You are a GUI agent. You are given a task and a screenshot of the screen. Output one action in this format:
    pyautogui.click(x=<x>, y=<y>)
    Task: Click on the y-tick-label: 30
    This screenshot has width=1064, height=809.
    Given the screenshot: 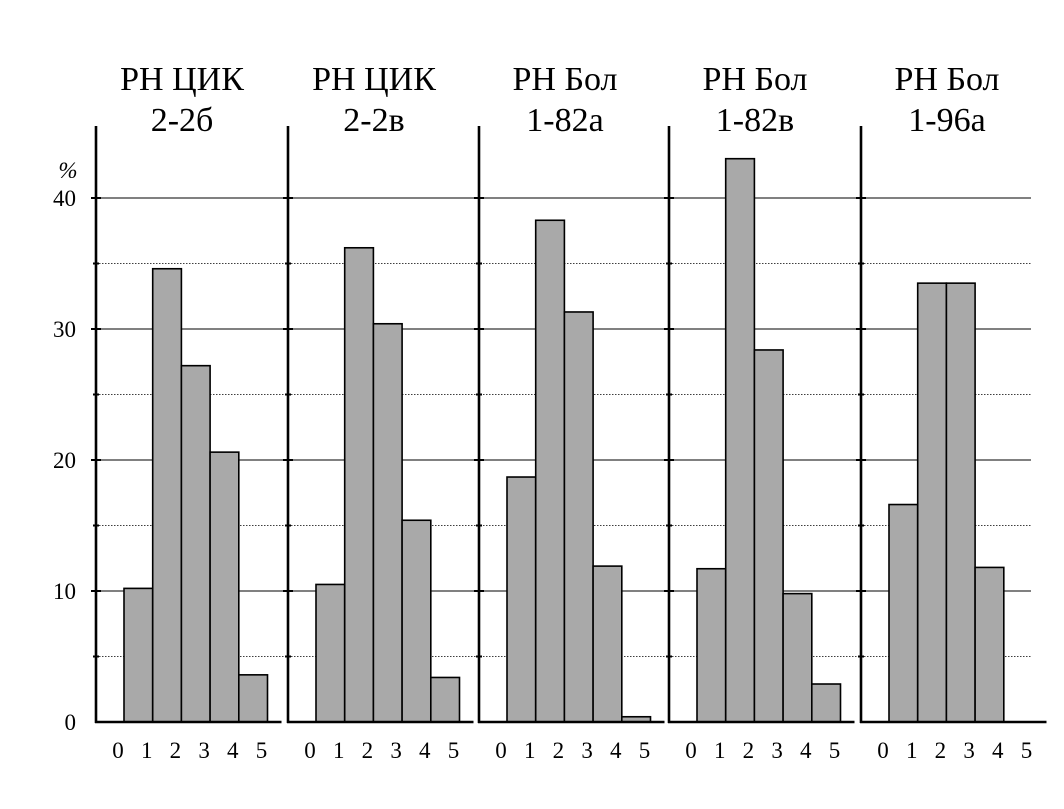 What is the action you would take?
    pyautogui.click(x=64, y=329)
    